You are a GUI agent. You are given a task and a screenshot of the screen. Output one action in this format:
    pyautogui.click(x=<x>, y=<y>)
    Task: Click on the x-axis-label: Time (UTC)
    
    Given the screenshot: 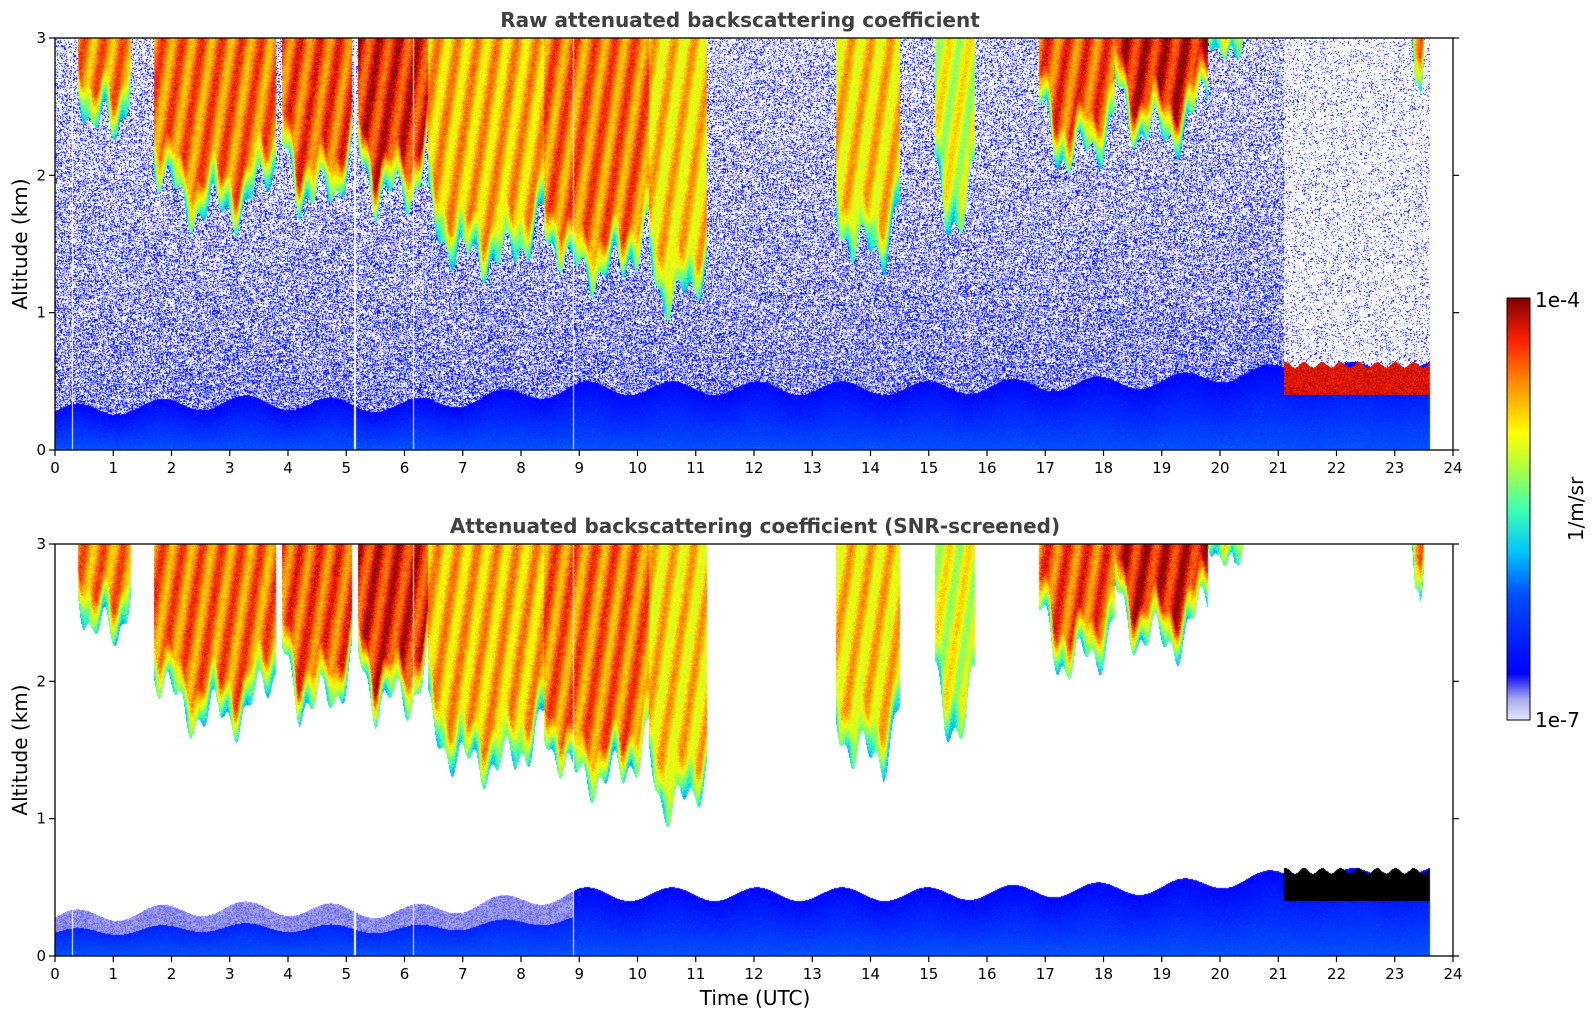 What is the action you would take?
    pyautogui.click(x=755, y=998)
    